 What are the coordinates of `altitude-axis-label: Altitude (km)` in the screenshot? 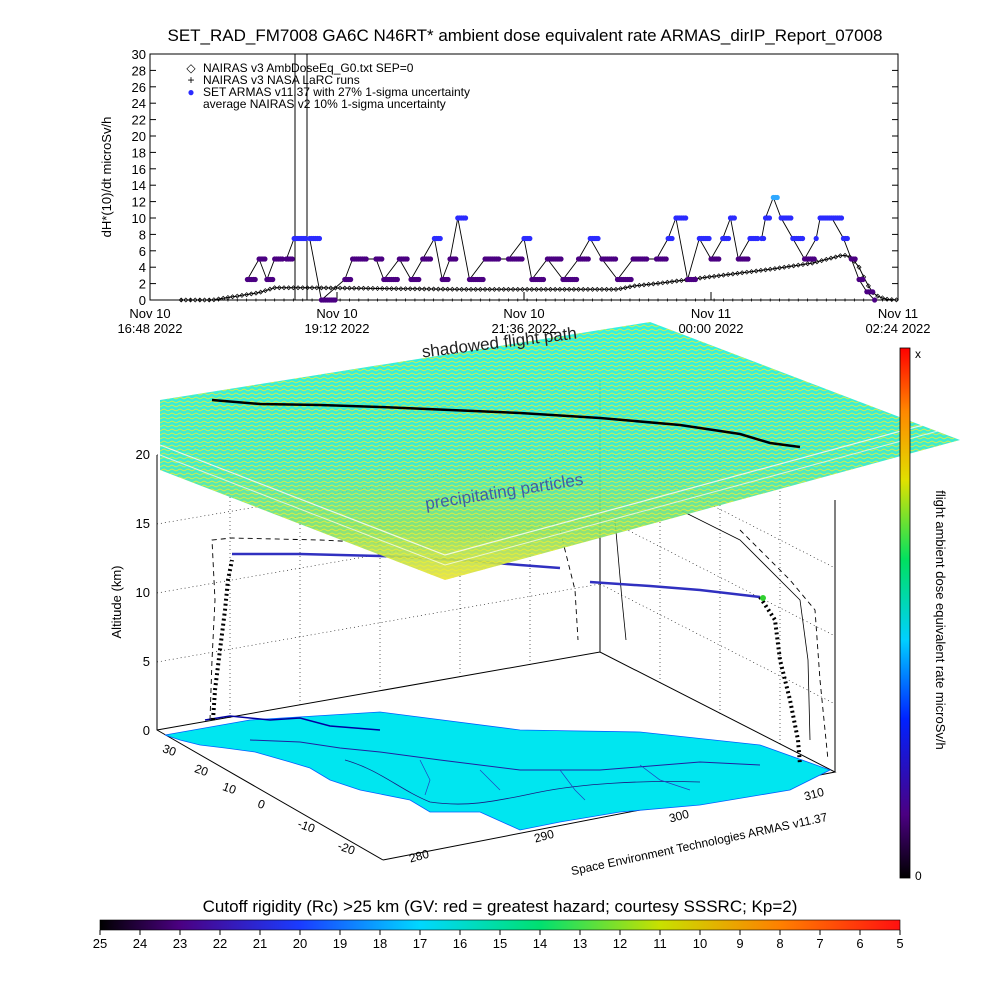 It's located at (116, 602).